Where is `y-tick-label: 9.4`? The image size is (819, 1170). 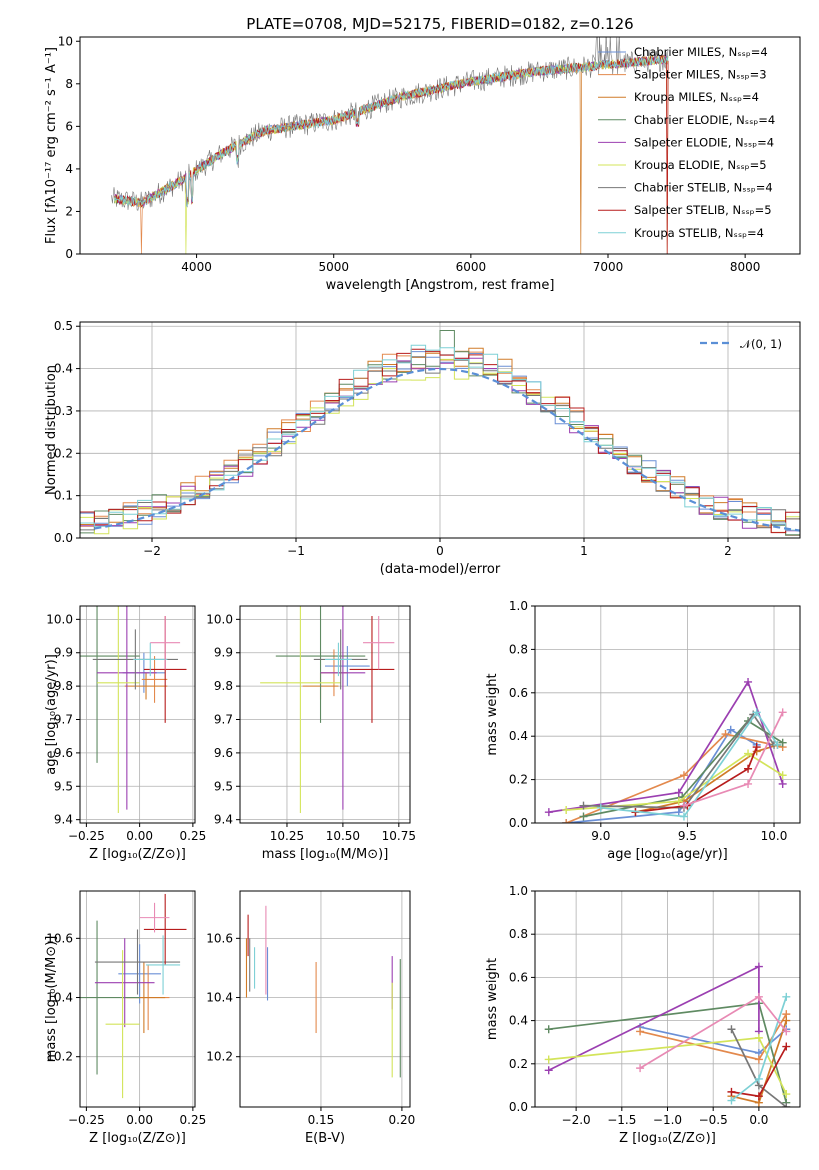 y-tick-label: 9.4 is located at coordinates (223, 820).